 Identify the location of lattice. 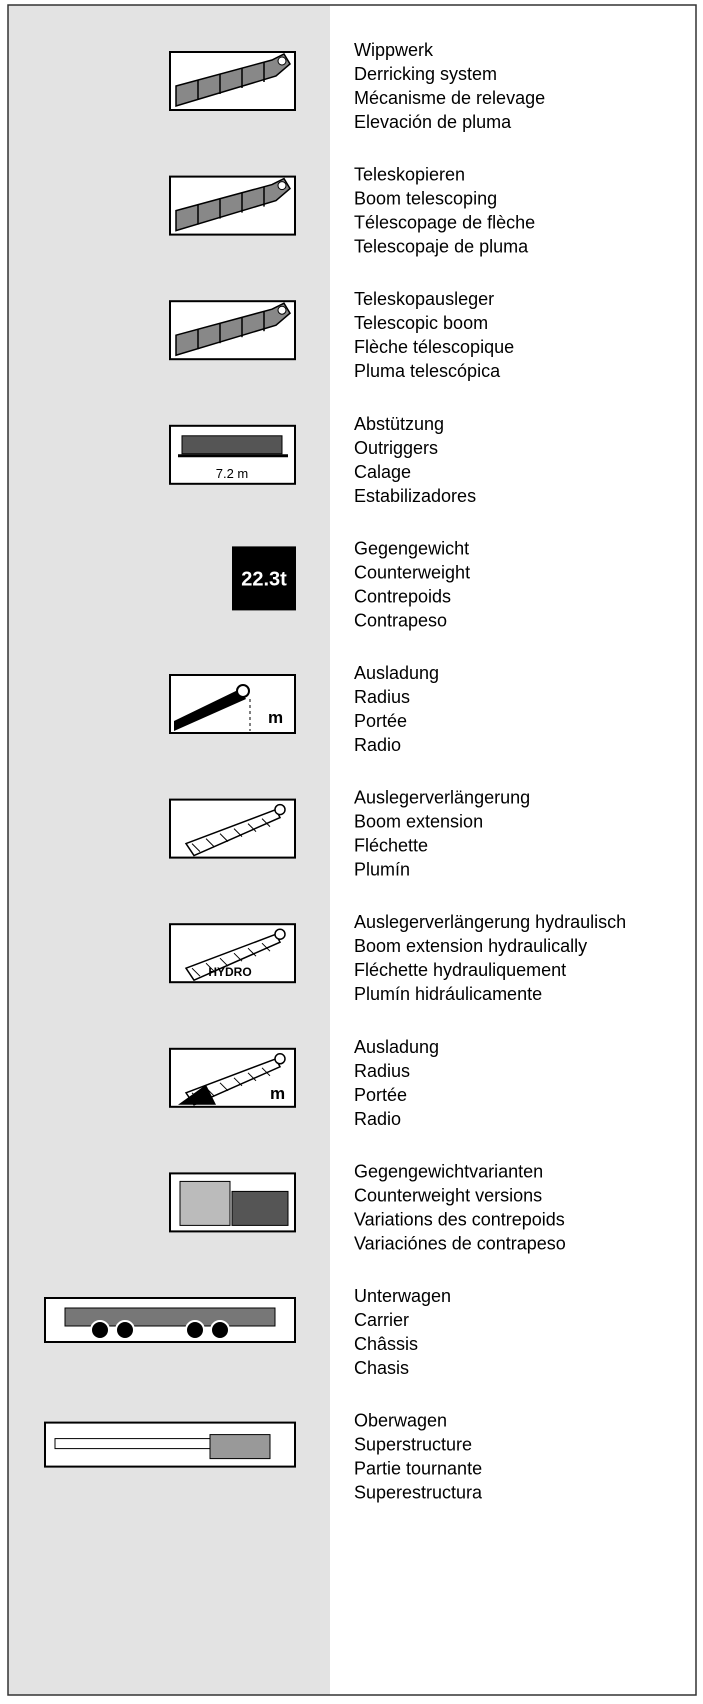
(233, 957).